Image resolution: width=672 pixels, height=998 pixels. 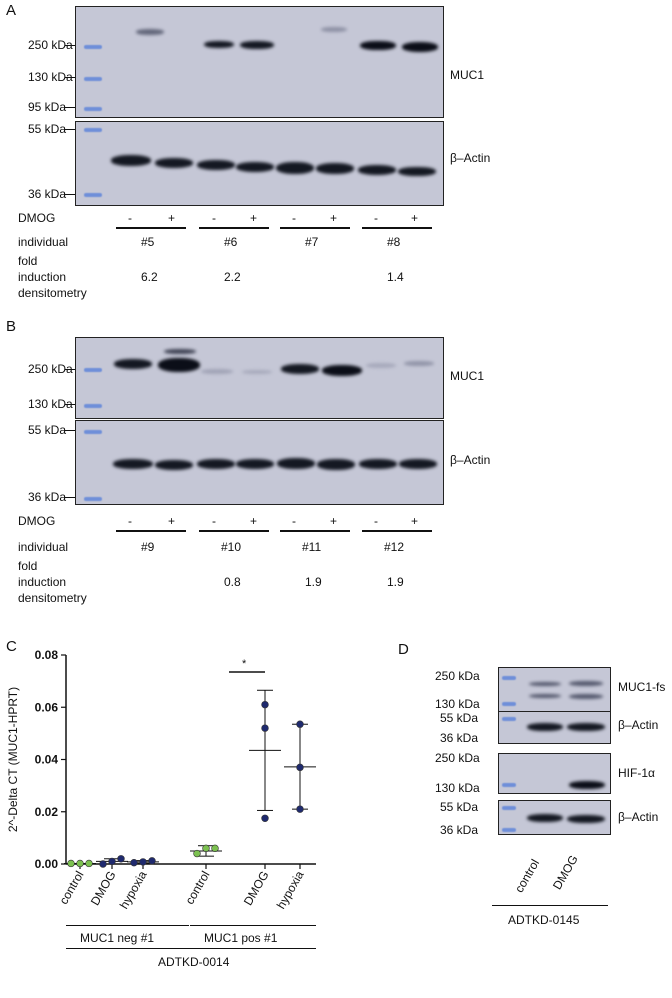 I want to click on label-actin-a: β–Actin, so click(x=470, y=158).